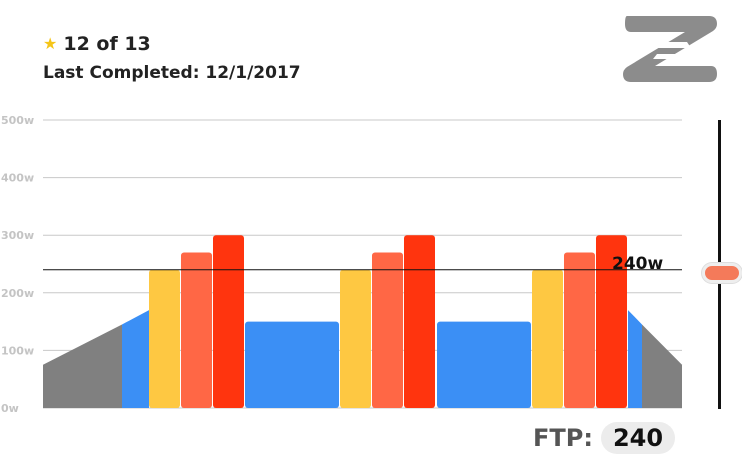 The height and width of the screenshot is (466, 742). What do you see at coordinates (563, 438) in the screenshot?
I see `ftp-label: FTP:` at bounding box center [563, 438].